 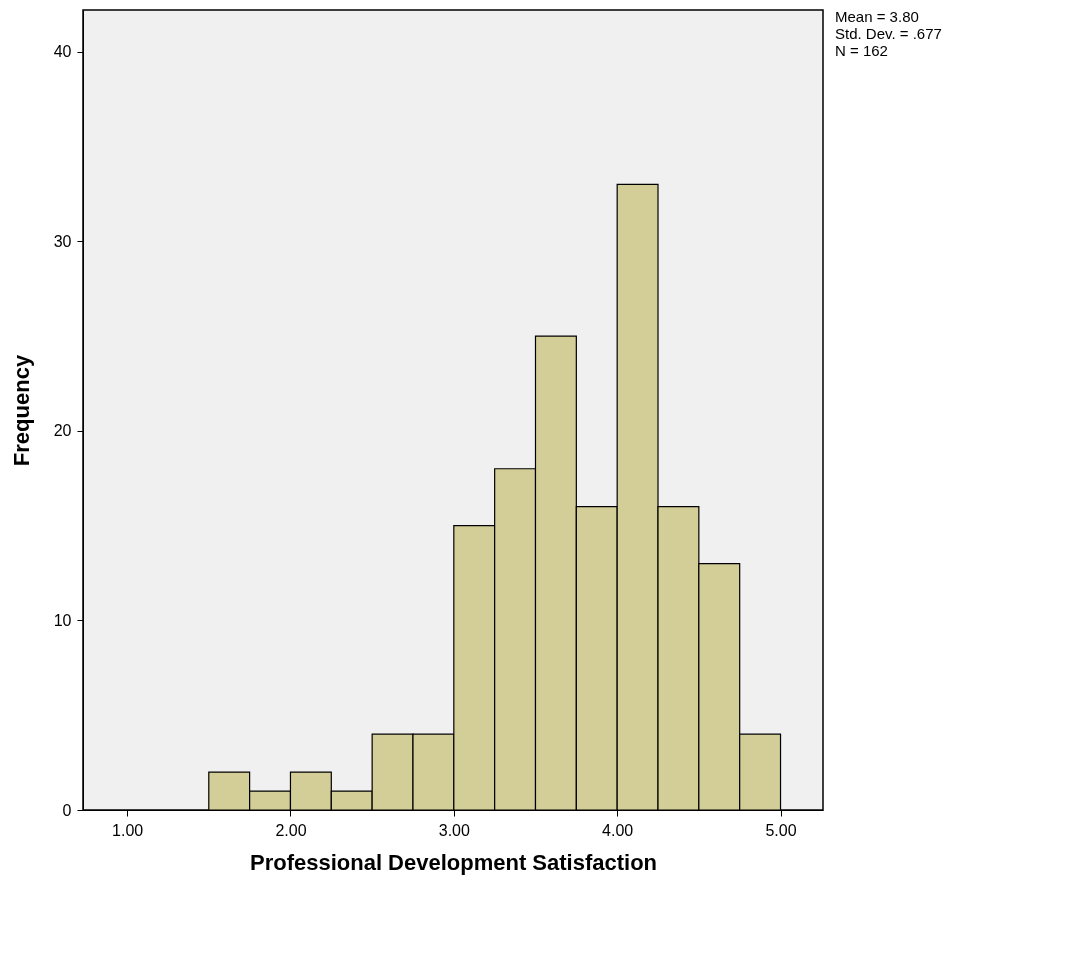 I want to click on y-axis-title: Frequency, so click(x=21, y=410).